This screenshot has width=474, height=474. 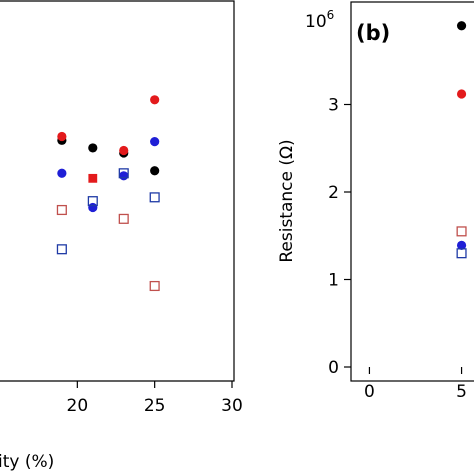 What do you see at coordinates (461, 140) in the screenshot?
I see `panel-b-data-points` at bounding box center [461, 140].